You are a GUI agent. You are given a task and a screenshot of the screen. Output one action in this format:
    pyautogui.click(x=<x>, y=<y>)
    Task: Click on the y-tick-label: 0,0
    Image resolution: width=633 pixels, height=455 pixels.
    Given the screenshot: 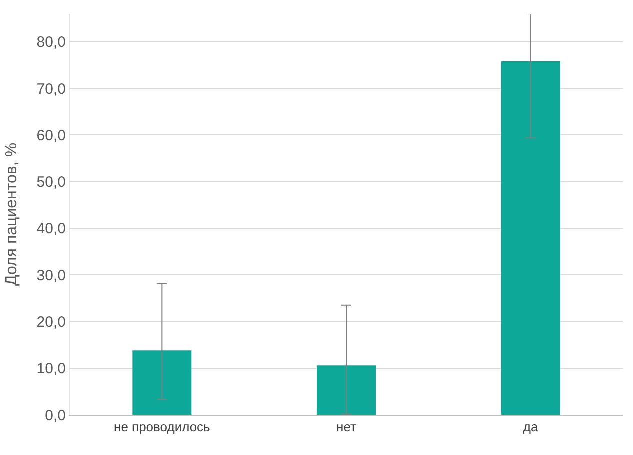 What is the action you would take?
    pyautogui.click(x=55, y=415)
    